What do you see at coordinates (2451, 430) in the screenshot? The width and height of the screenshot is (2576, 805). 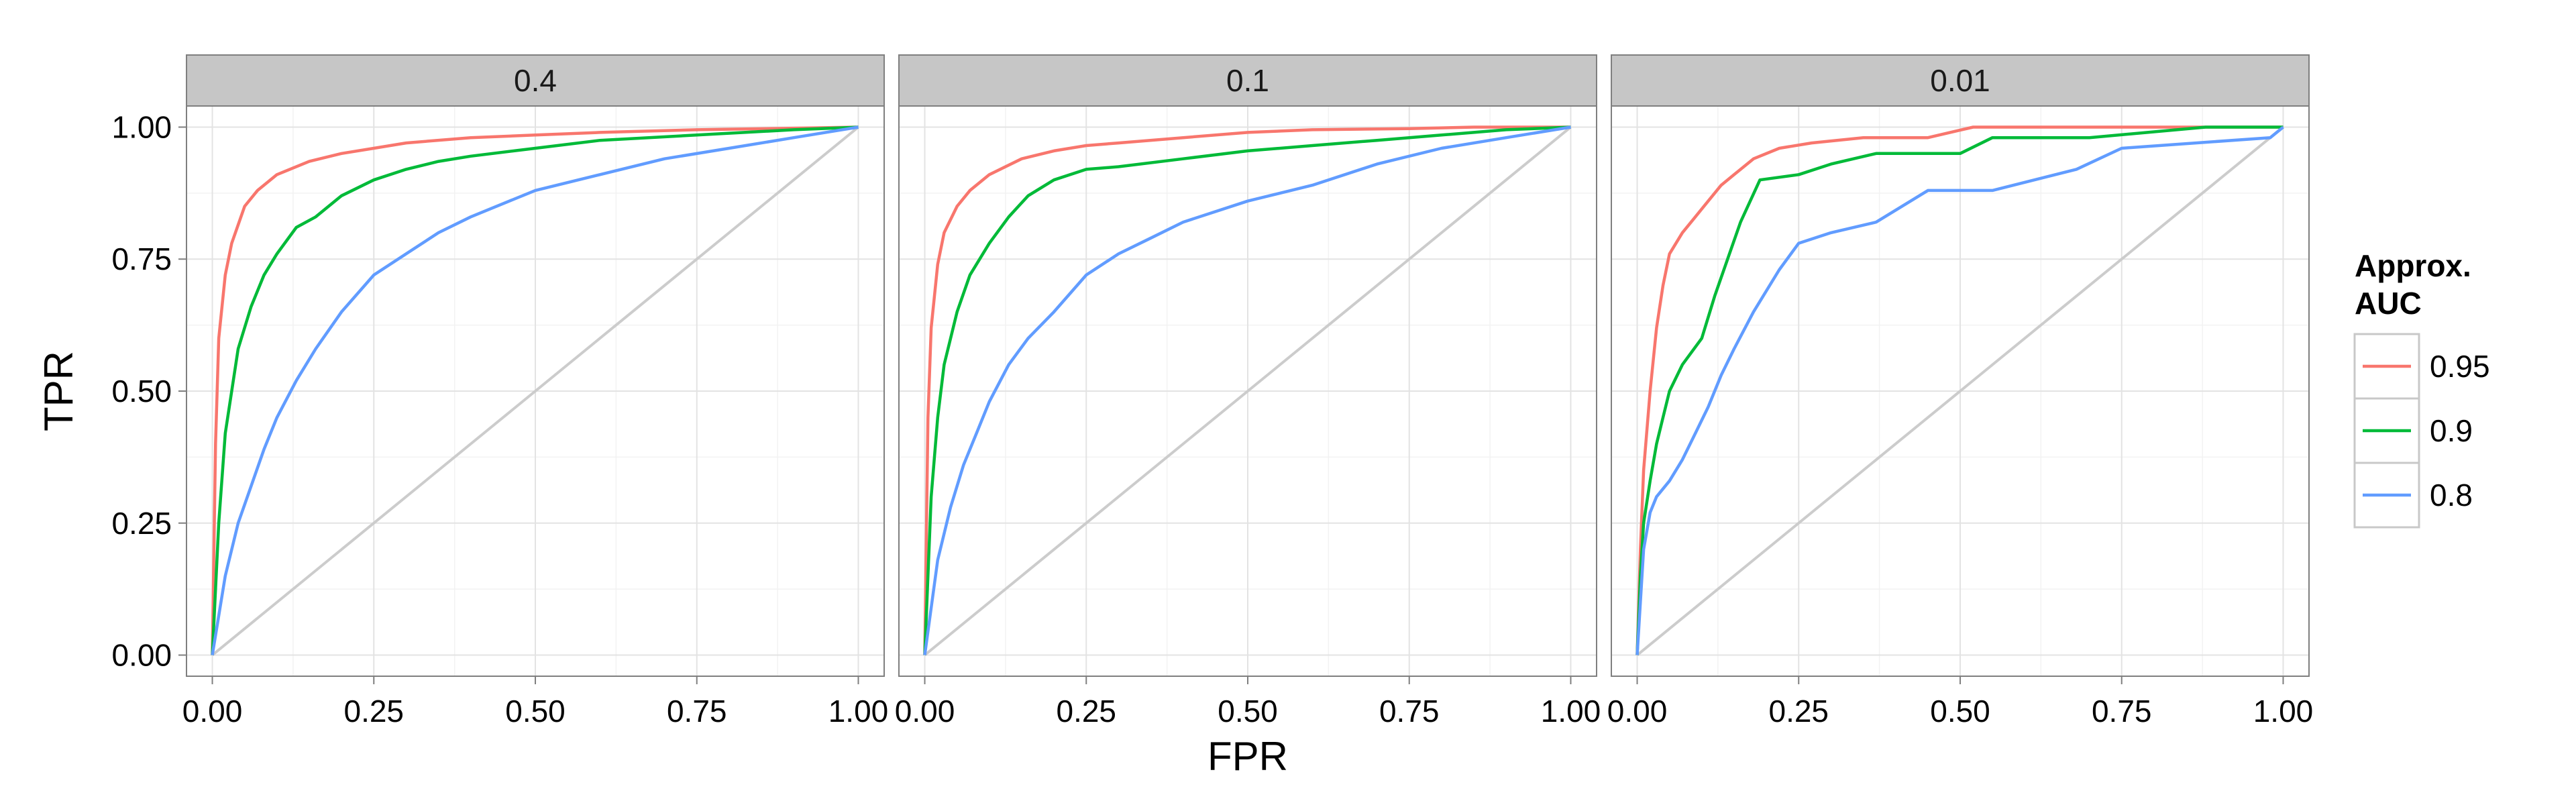 I see `legend-label: 0.9` at bounding box center [2451, 430].